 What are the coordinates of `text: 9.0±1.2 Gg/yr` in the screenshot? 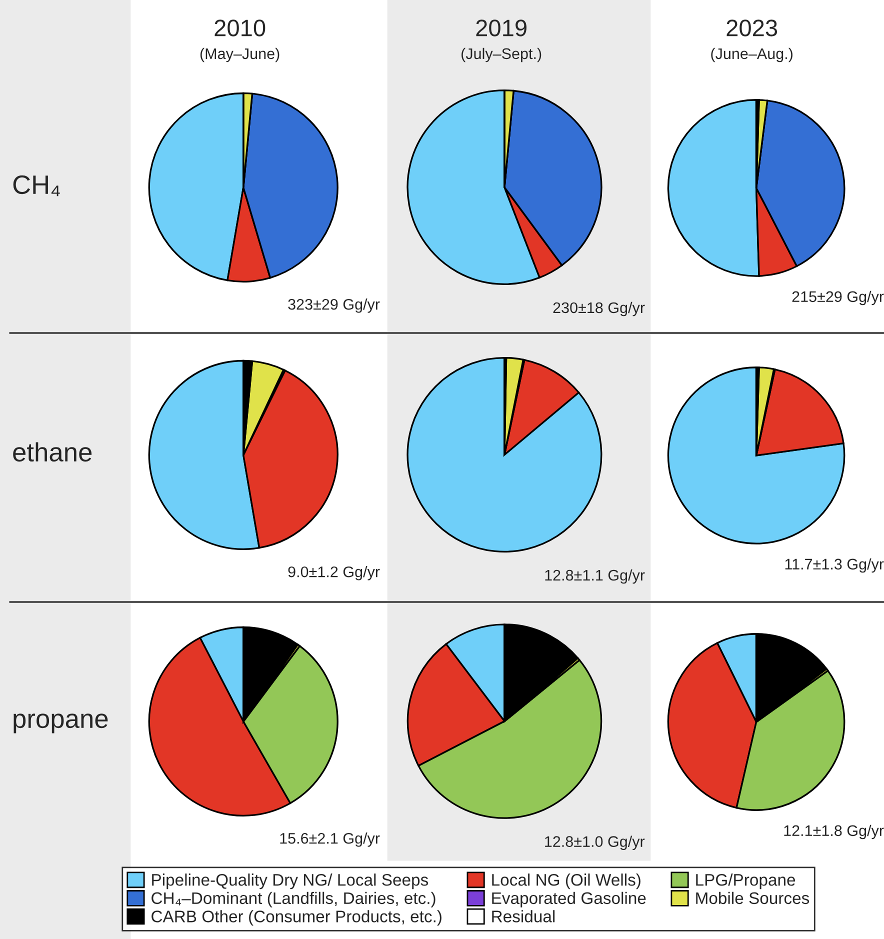 It's located at (334, 573).